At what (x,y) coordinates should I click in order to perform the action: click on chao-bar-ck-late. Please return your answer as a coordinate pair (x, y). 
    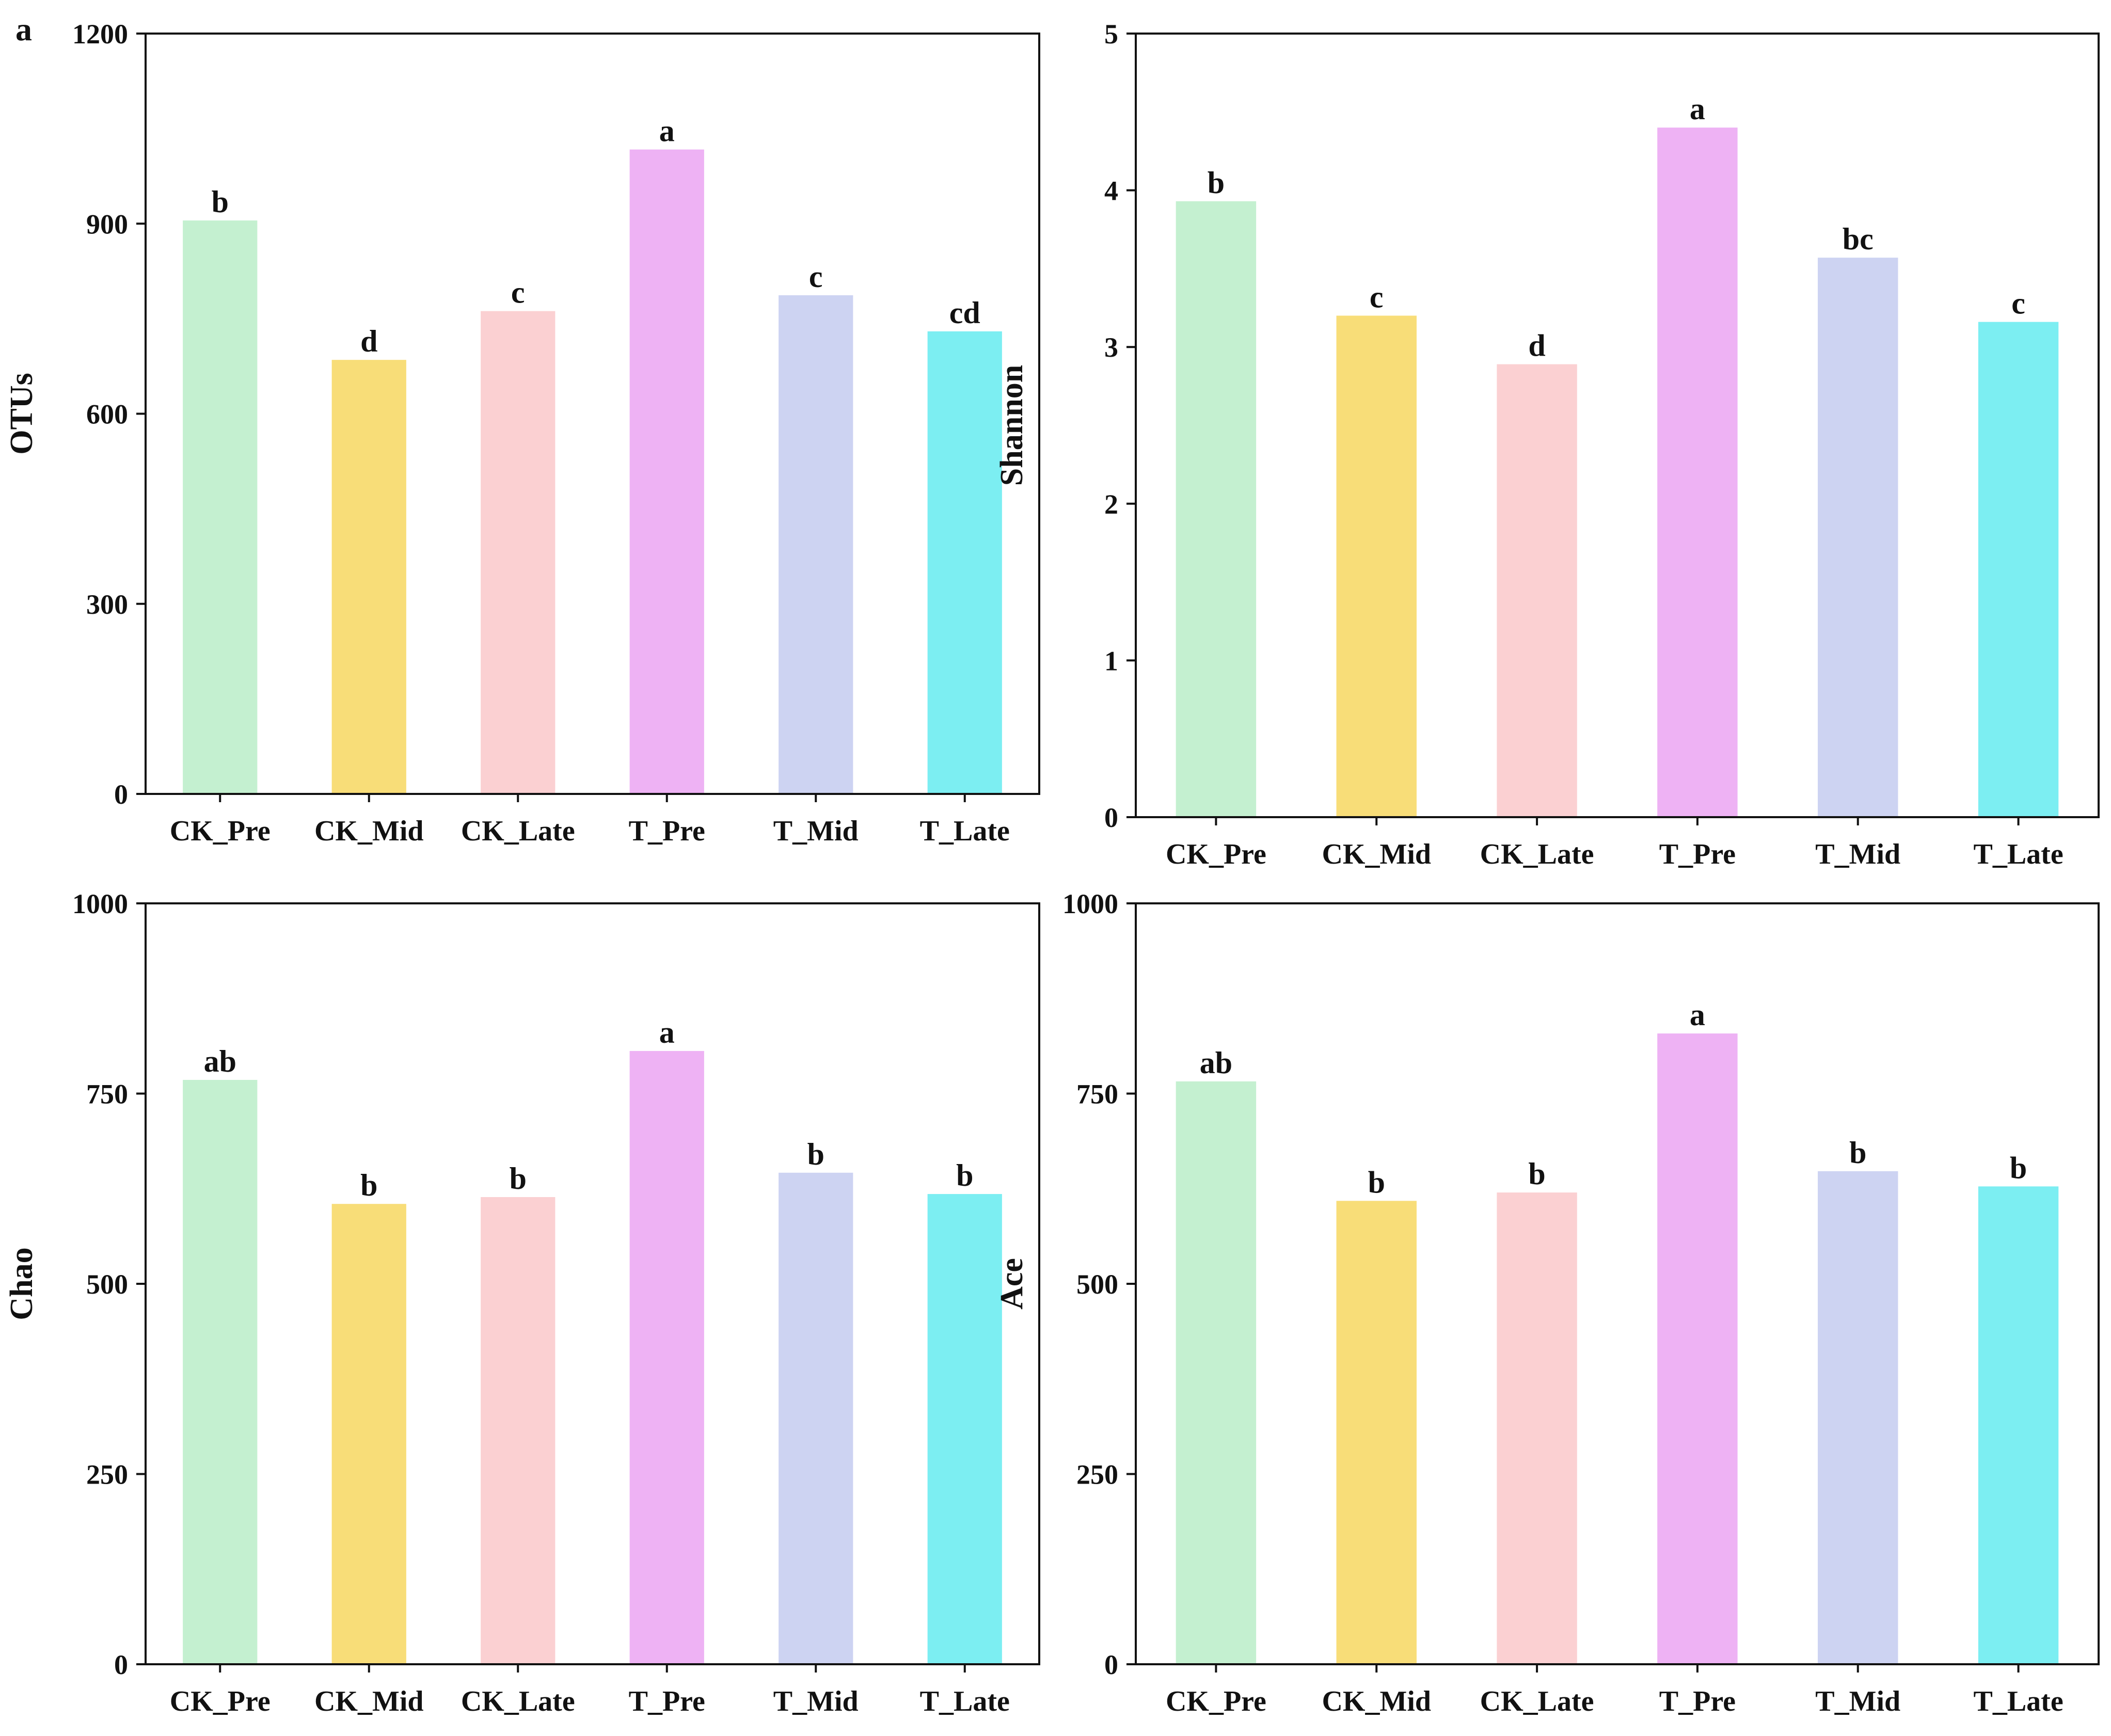
    Looking at the image, I should click on (518, 1430).